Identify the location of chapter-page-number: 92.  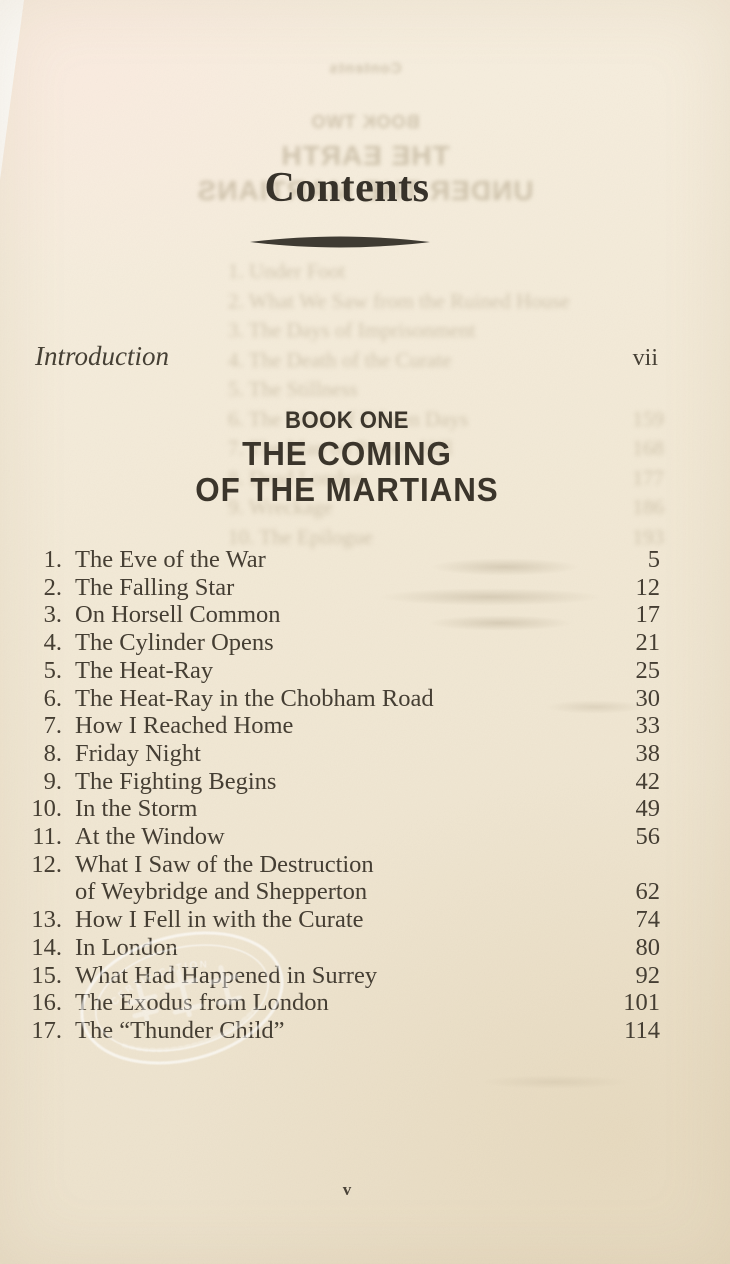
(648, 975).